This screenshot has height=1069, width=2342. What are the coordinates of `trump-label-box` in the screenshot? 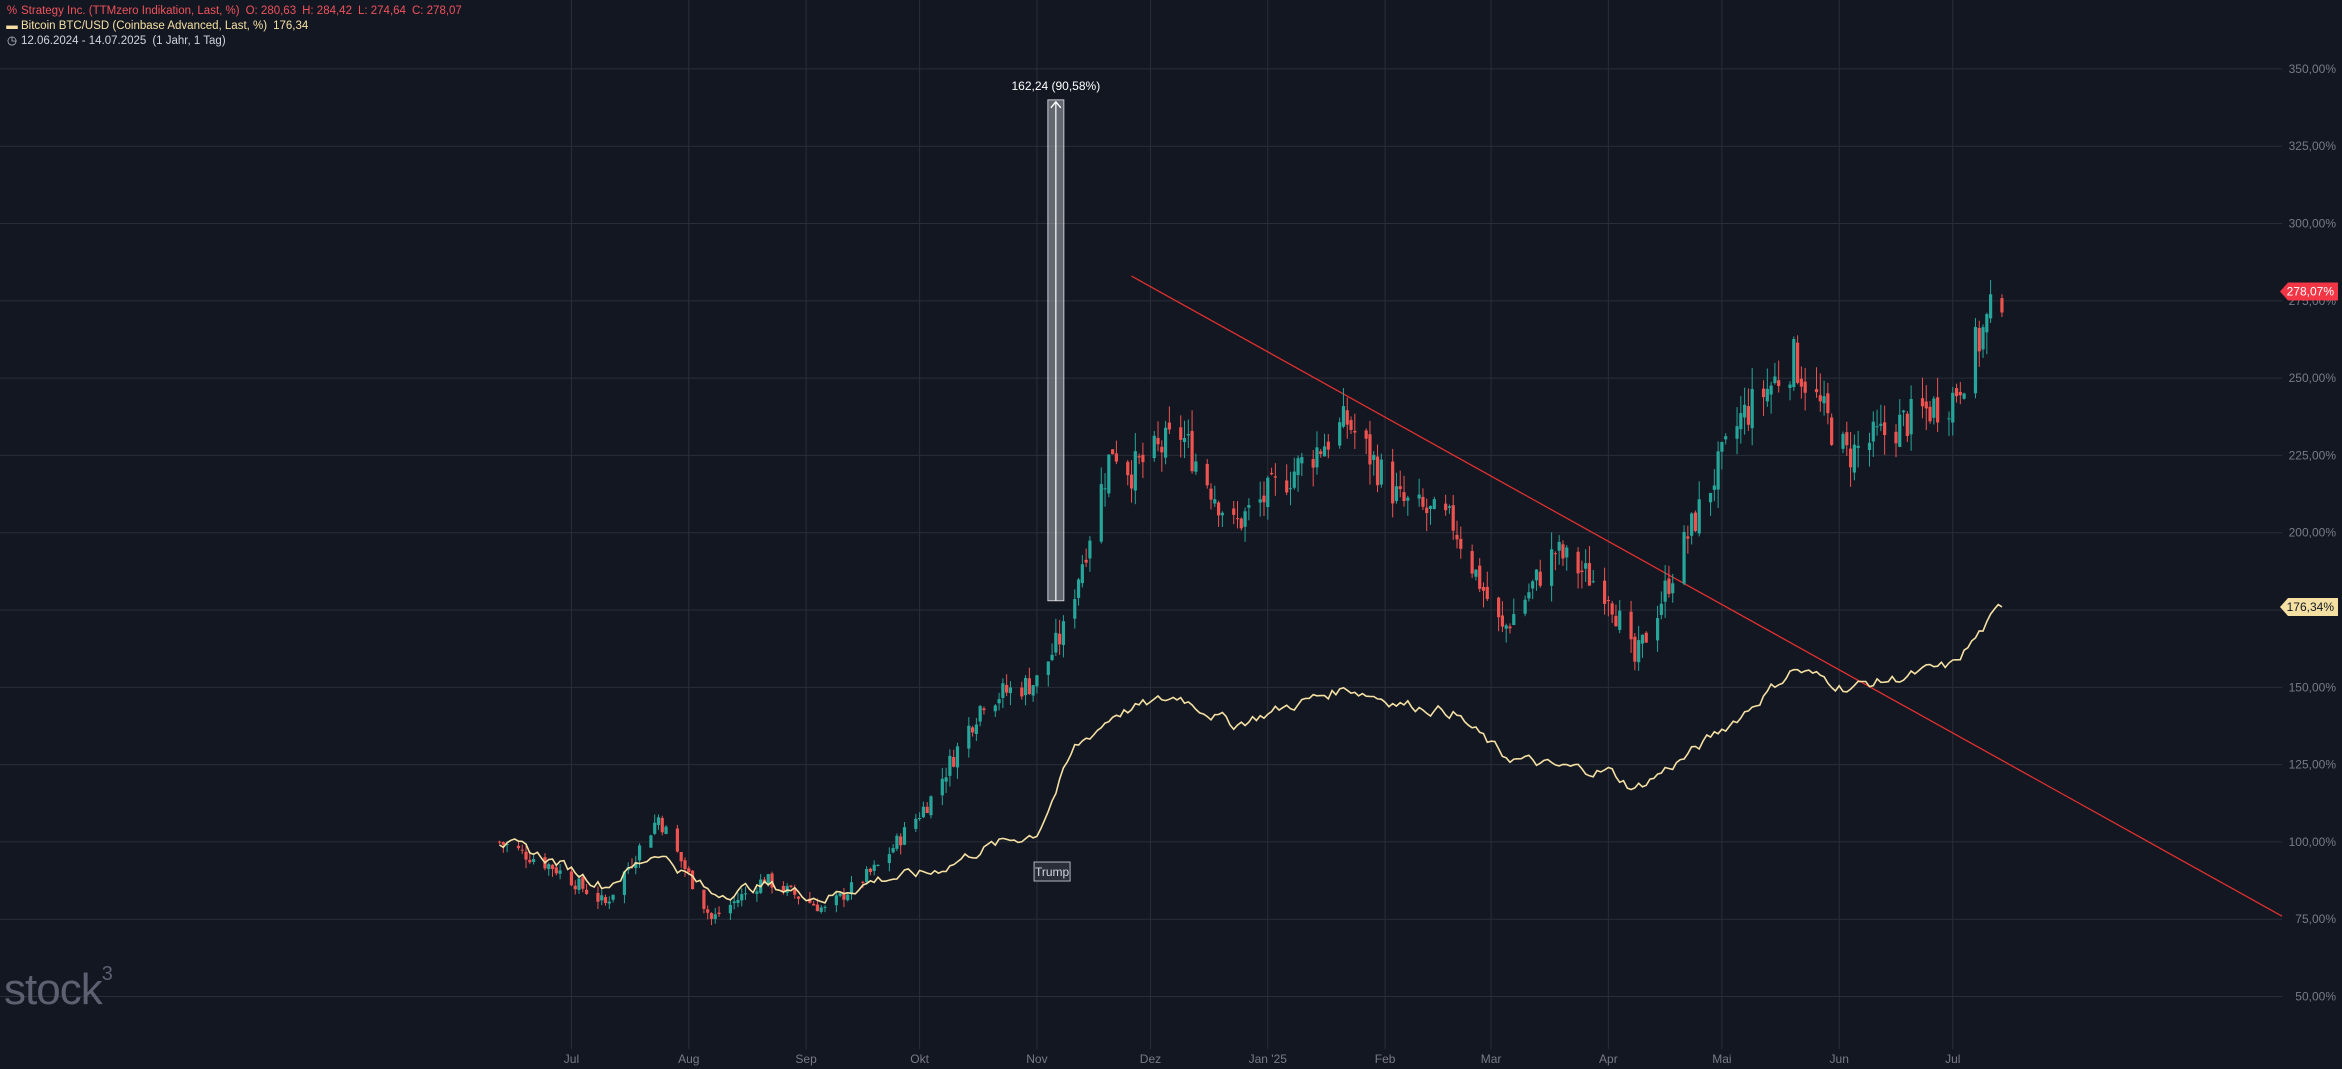 It's located at (1052, 871).